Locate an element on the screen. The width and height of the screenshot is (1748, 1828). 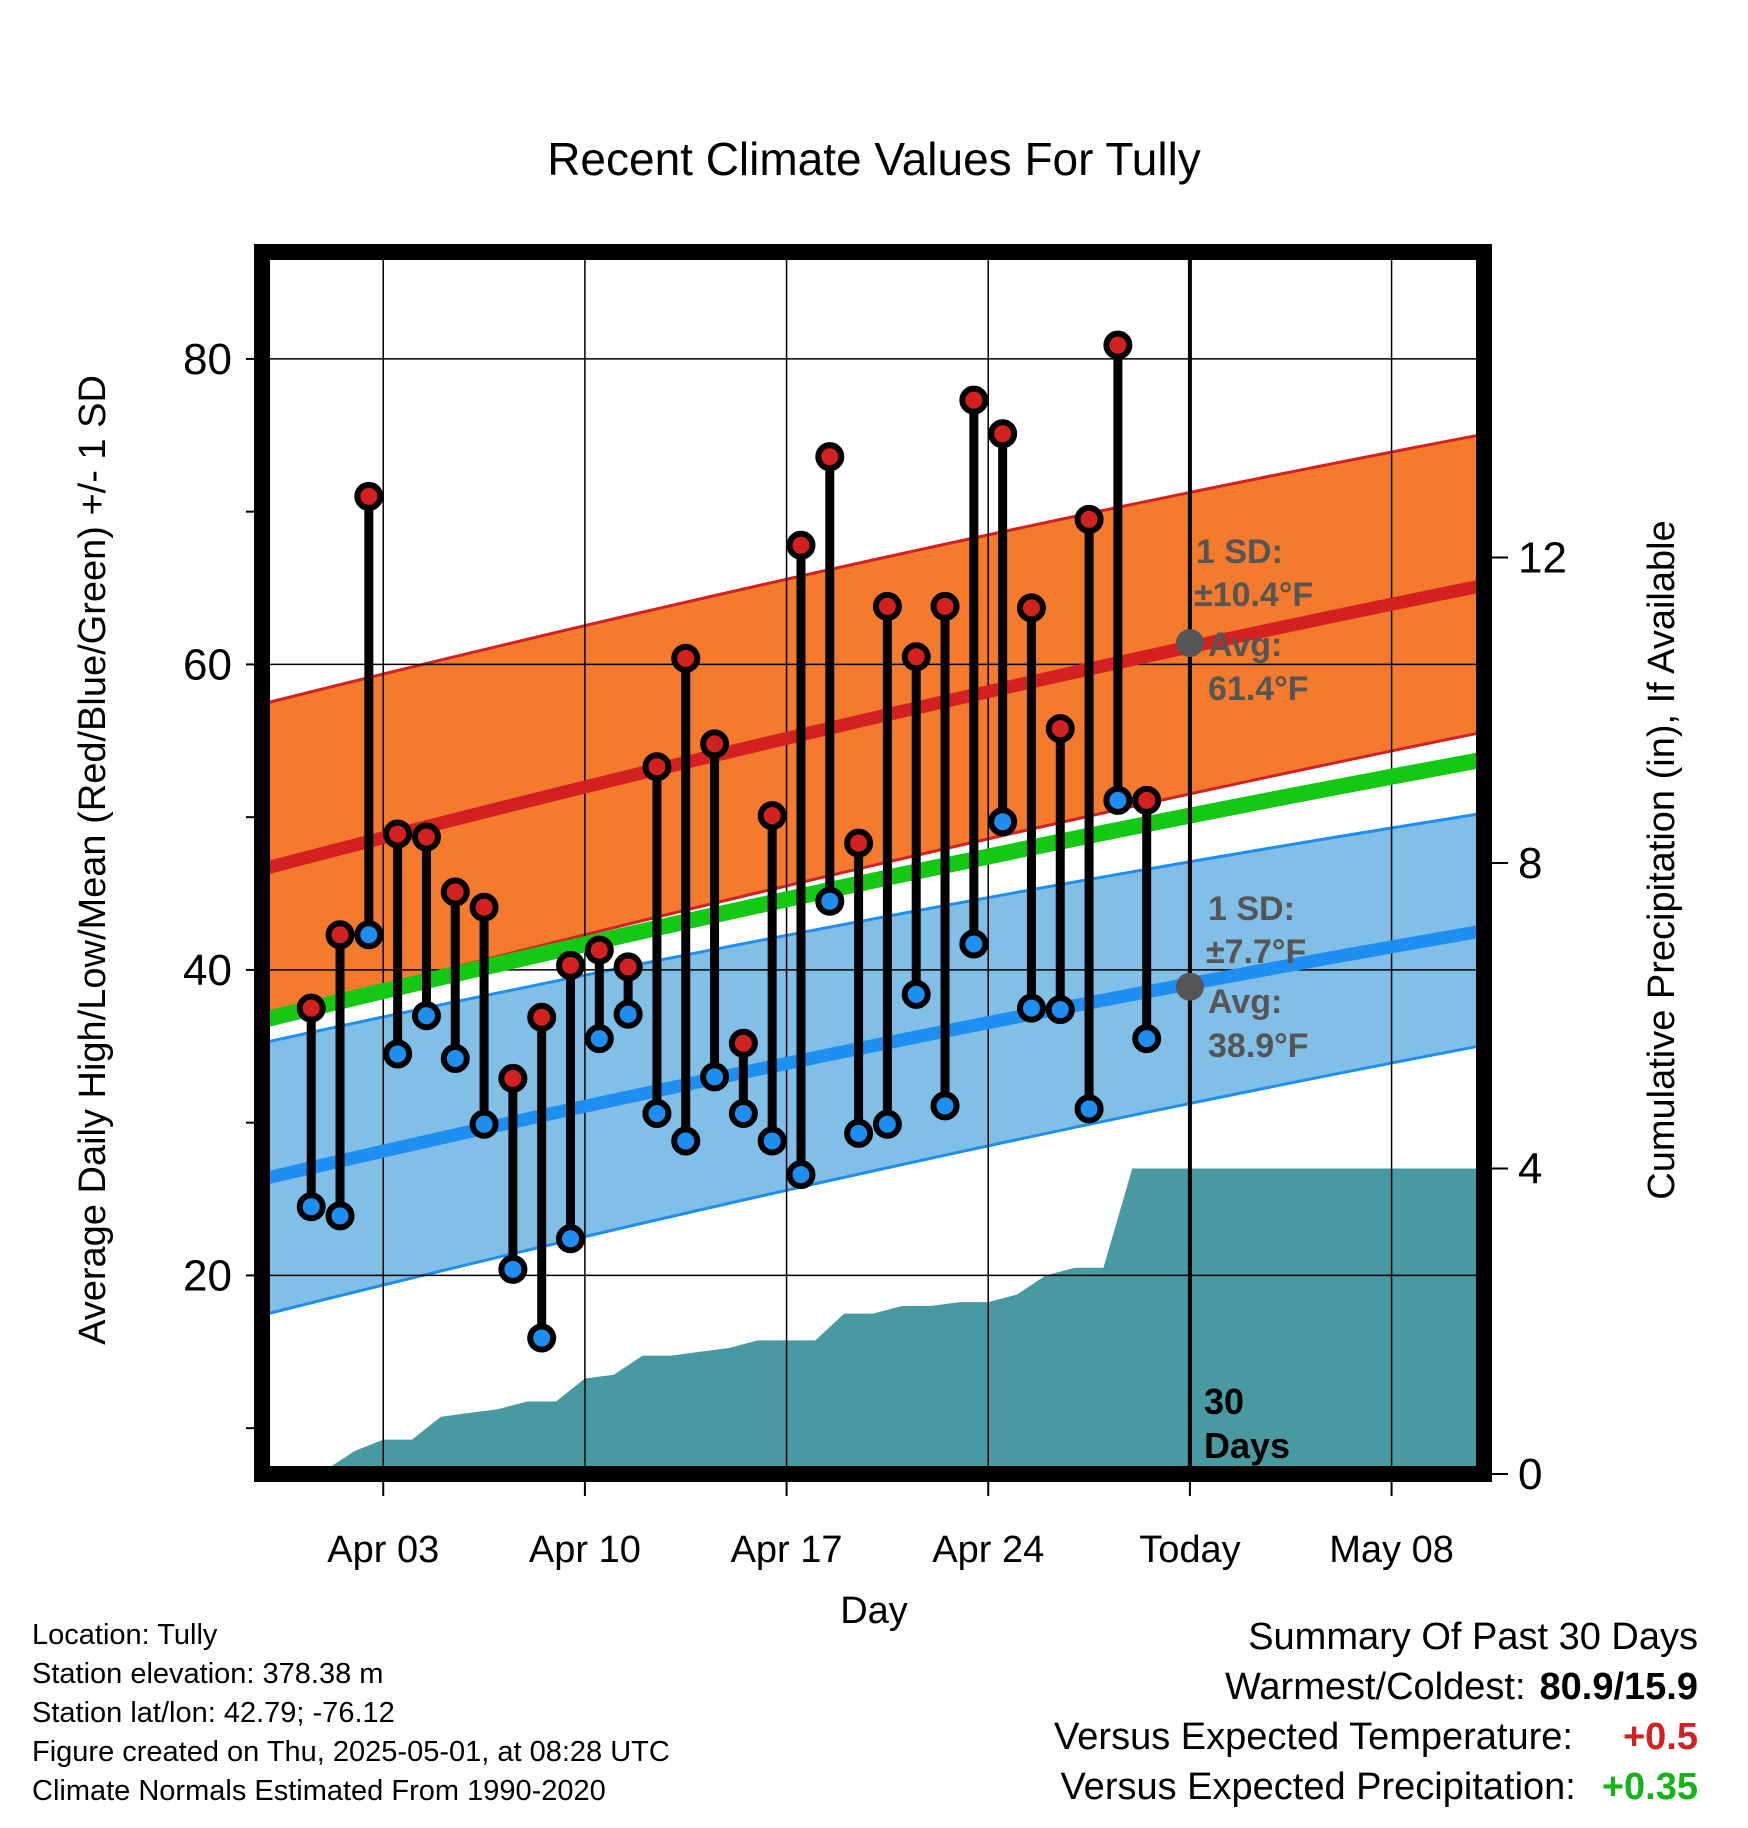
precip-row: Versus Expected Precipitation: +0.35 is located at coordinates (1376, 1787).